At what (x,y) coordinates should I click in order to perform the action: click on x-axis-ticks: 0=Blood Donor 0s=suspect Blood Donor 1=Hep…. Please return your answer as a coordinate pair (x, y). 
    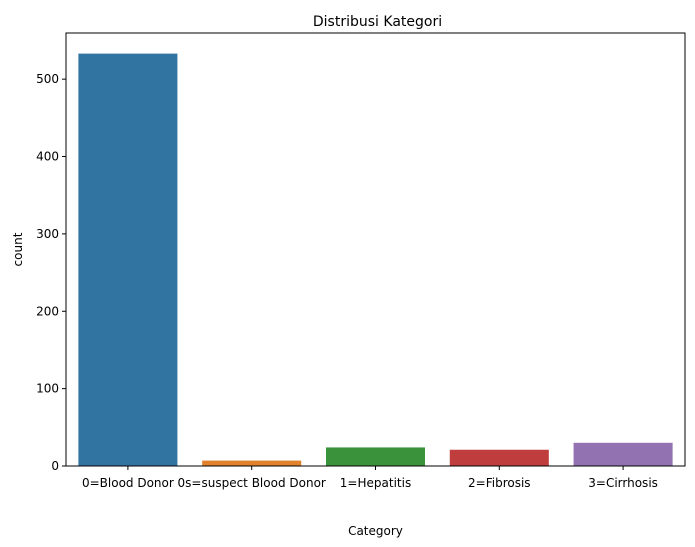
    Looking at the image, I should click on (370, 478).